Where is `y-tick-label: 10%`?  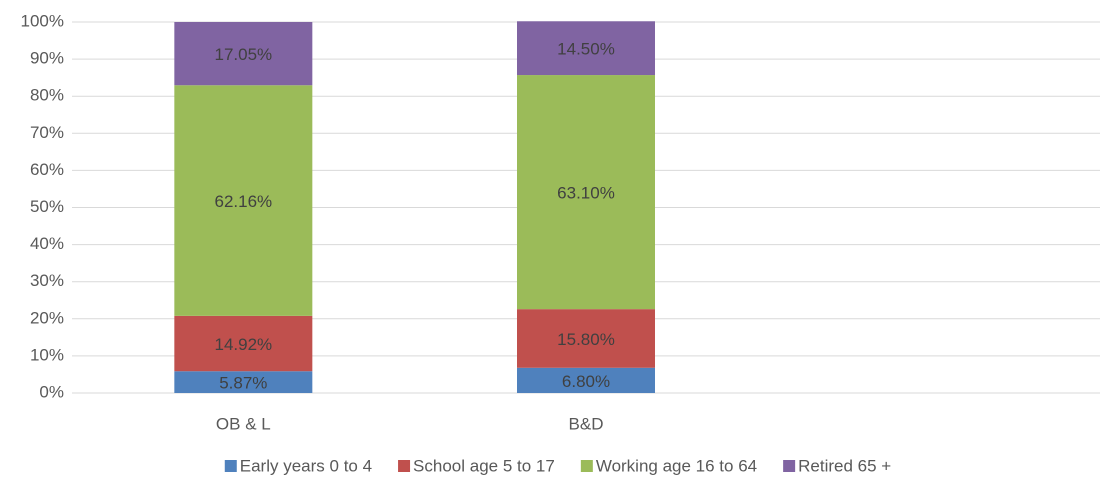
y-tick-label: 10% is located at coordinates (47, 354).